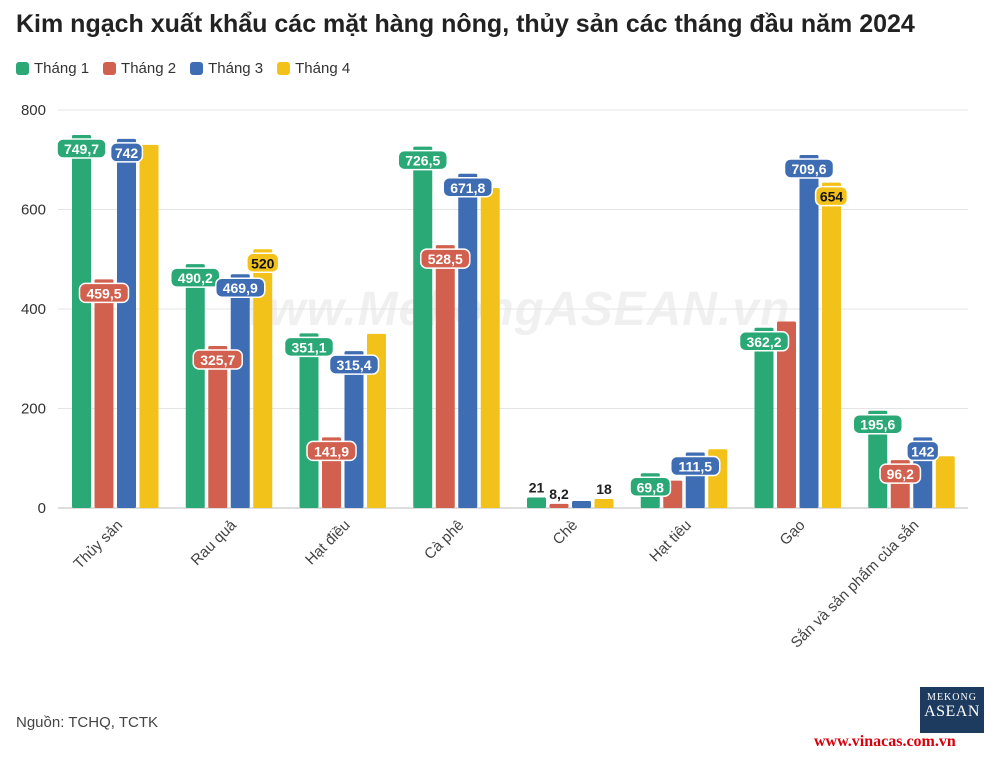 This screenshot has height=765, width=1000. I want to click on x-tick-label: Gạo, so click(793, 533).